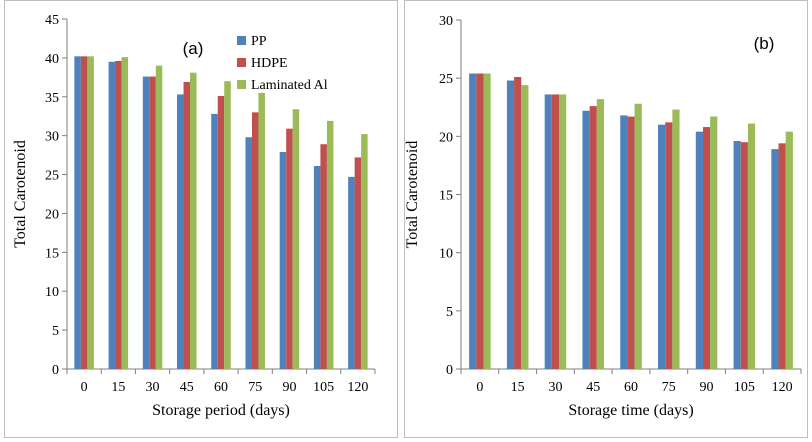 Image resolution: width=812 pixels, height=442 pixels. Describe the element at coordinates (479, 387) in the screenshot. I see `chart-b-x-tick-label: 0` at that location.